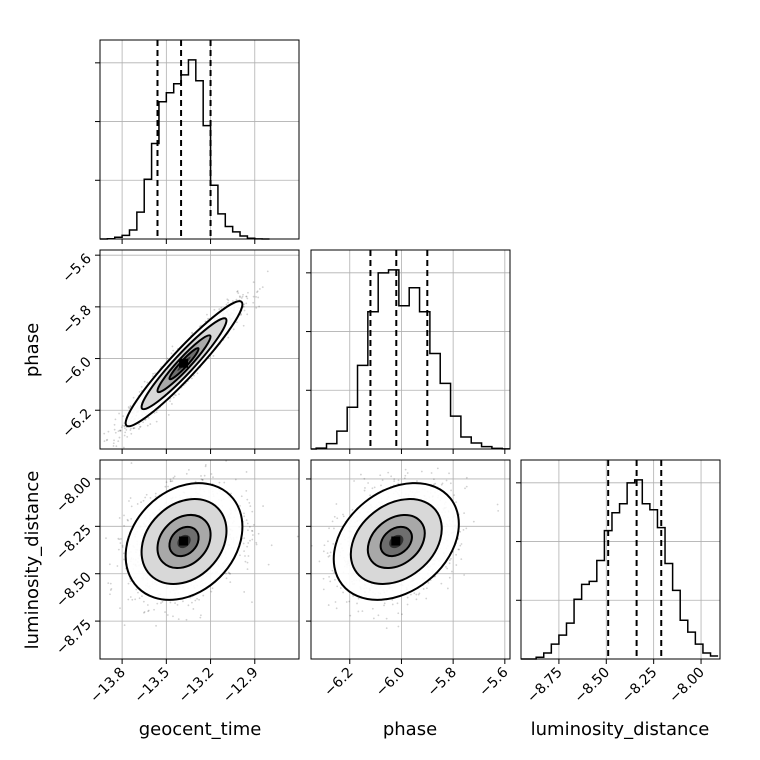 The height and width of the screenshot is (760, 760). I want to click on x-tick-label: −5.8, so click(442, 682).